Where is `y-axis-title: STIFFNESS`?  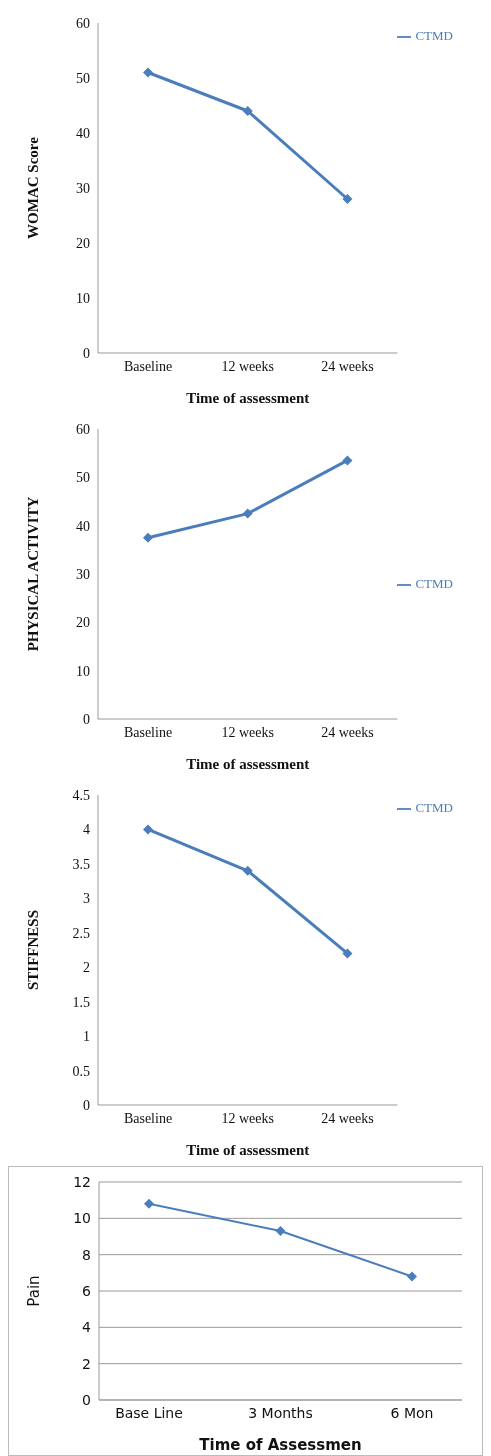 y-axis-title: STIFFNESS is located at coordinates (33, 950).